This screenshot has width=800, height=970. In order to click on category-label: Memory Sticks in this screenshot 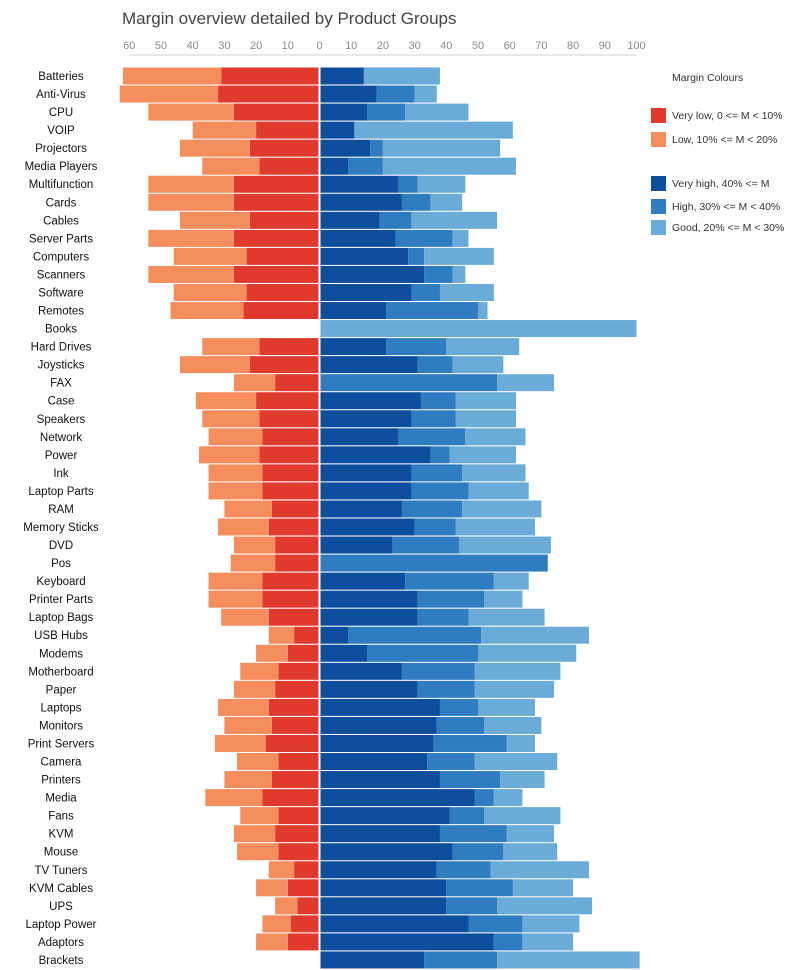, I will do `click(61, 528)`.